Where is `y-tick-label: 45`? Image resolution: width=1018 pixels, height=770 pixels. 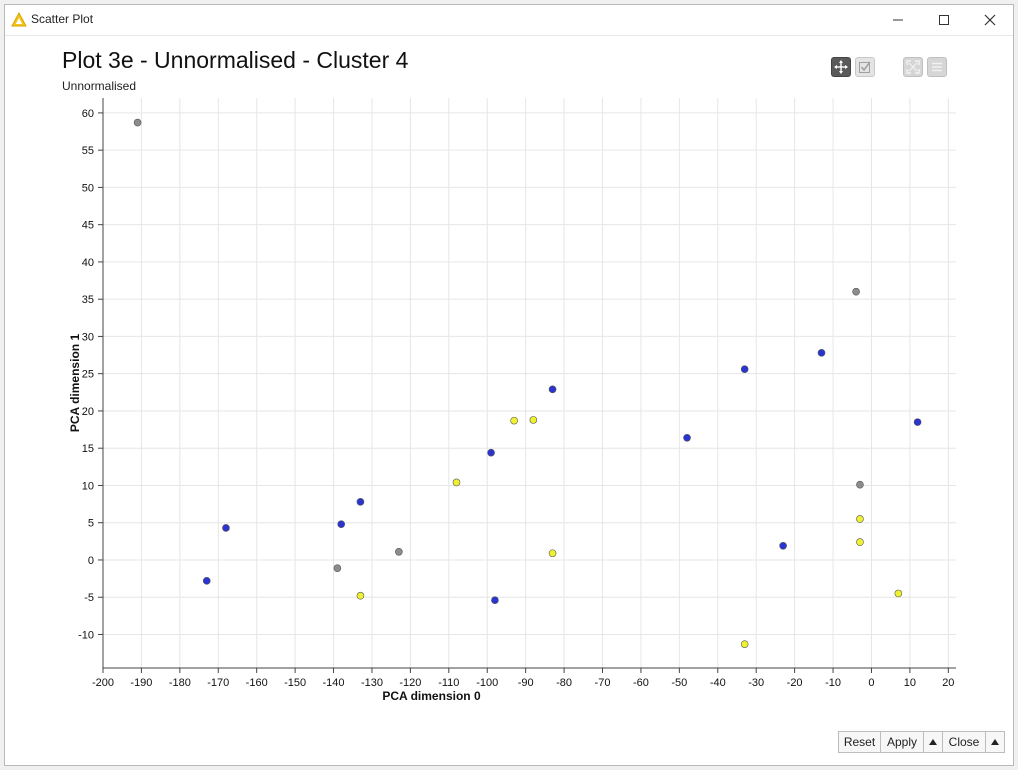 y-tick-label: 45 is located at coordinates (88, 226).